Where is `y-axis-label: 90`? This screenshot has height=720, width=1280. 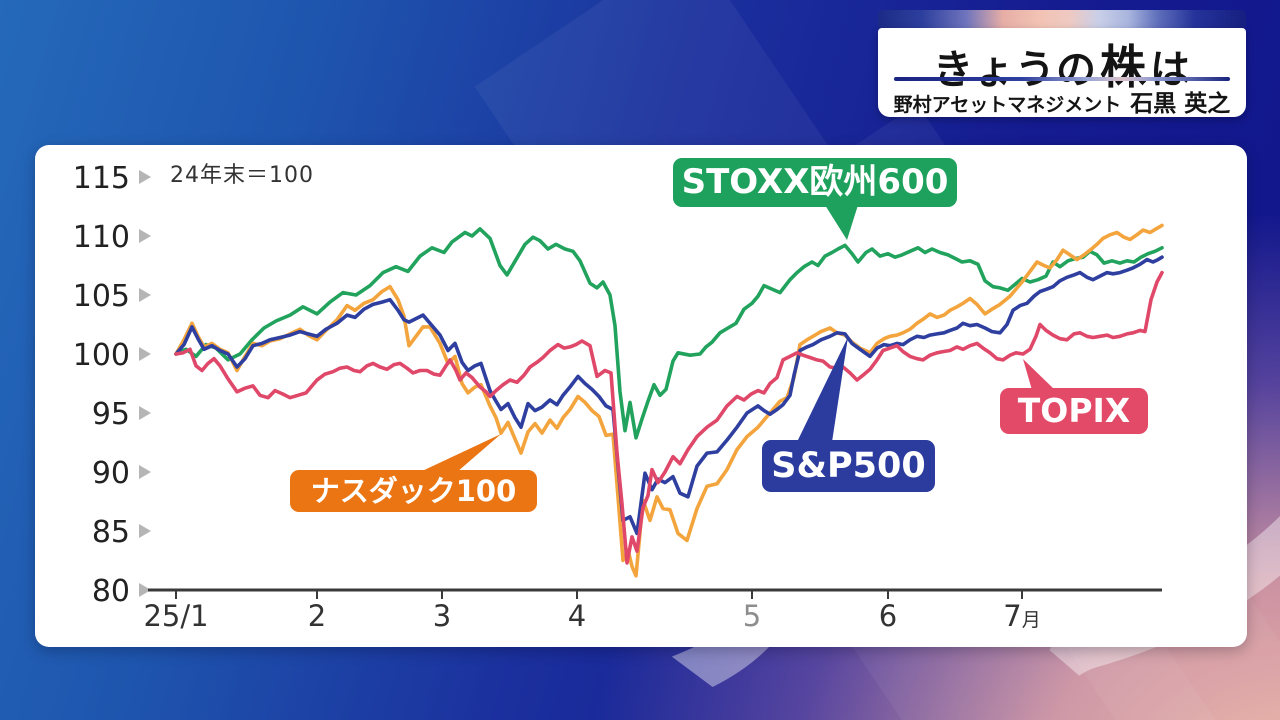 y-axis-label: 90 is located at coordinates (111, 473).